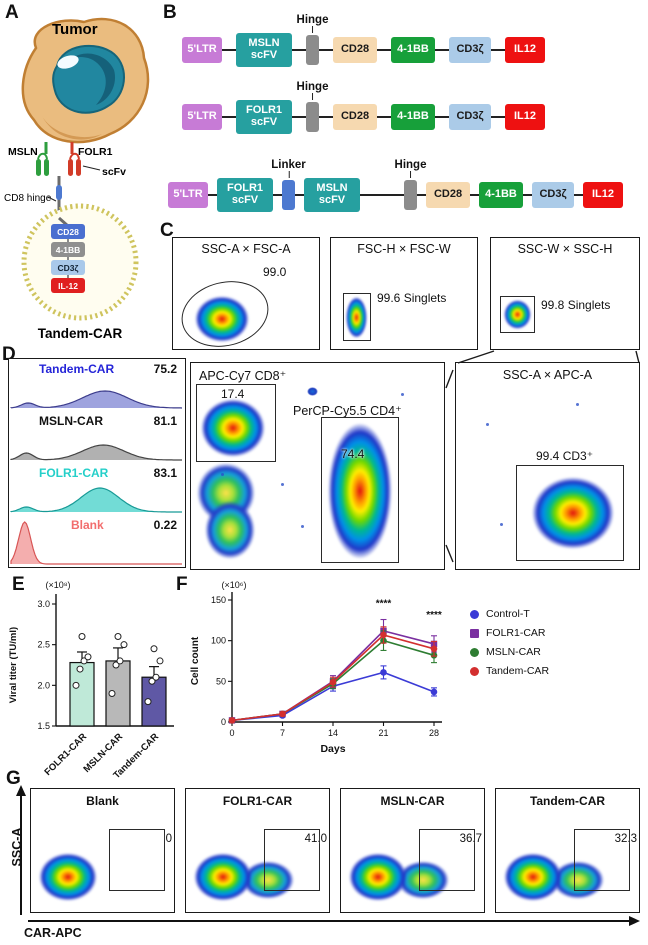 The width and height of the screenshot is (648, 945). I want to click on construct-block-callout: Hinge, so click(410, 168).